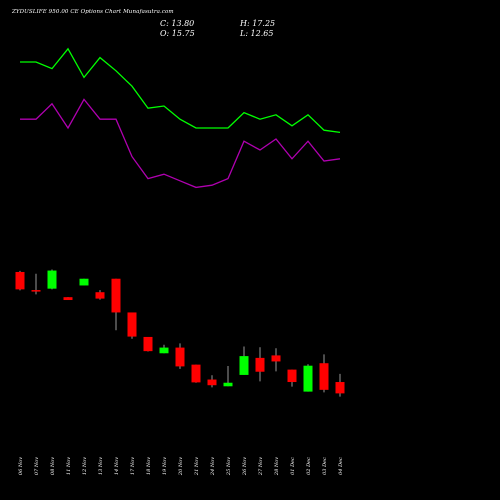  What do you see at coordinates (37, 466) in the screenshot?
I see `x-tick-label: 07 Nov` at bounding box center [37, 466].